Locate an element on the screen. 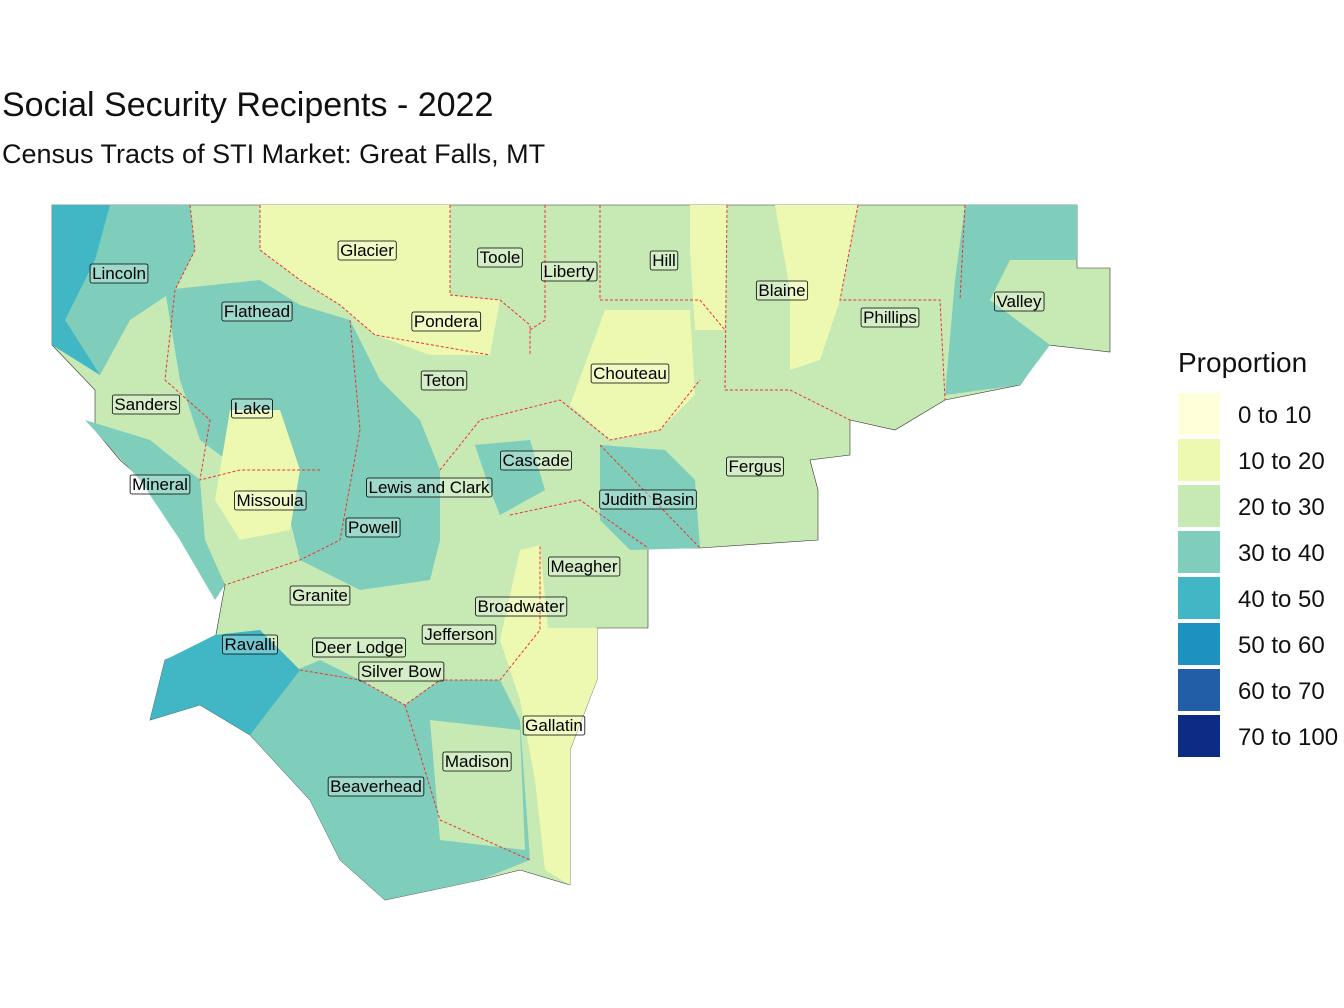  county-name: Judith Basin is located at coordinates (648, 499).